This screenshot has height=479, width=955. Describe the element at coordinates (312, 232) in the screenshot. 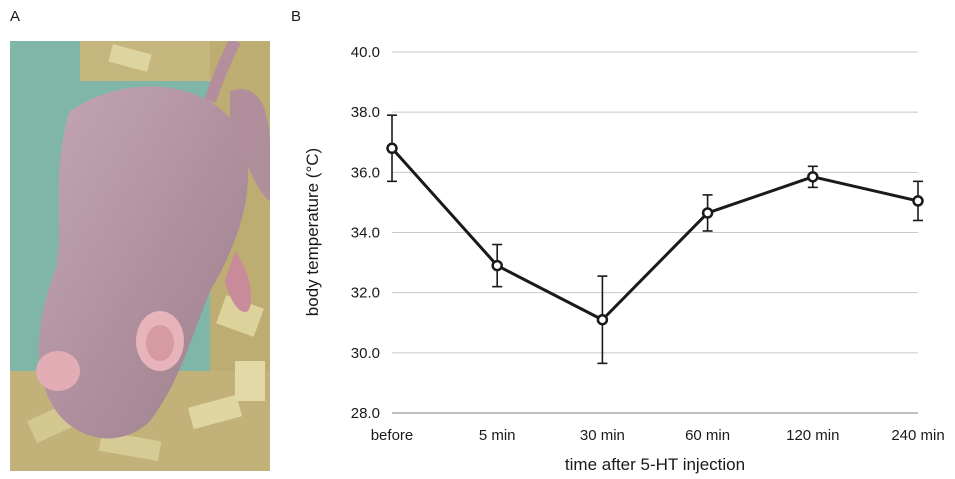

I see `y-axis-title: body temperature (°C)` at that location.